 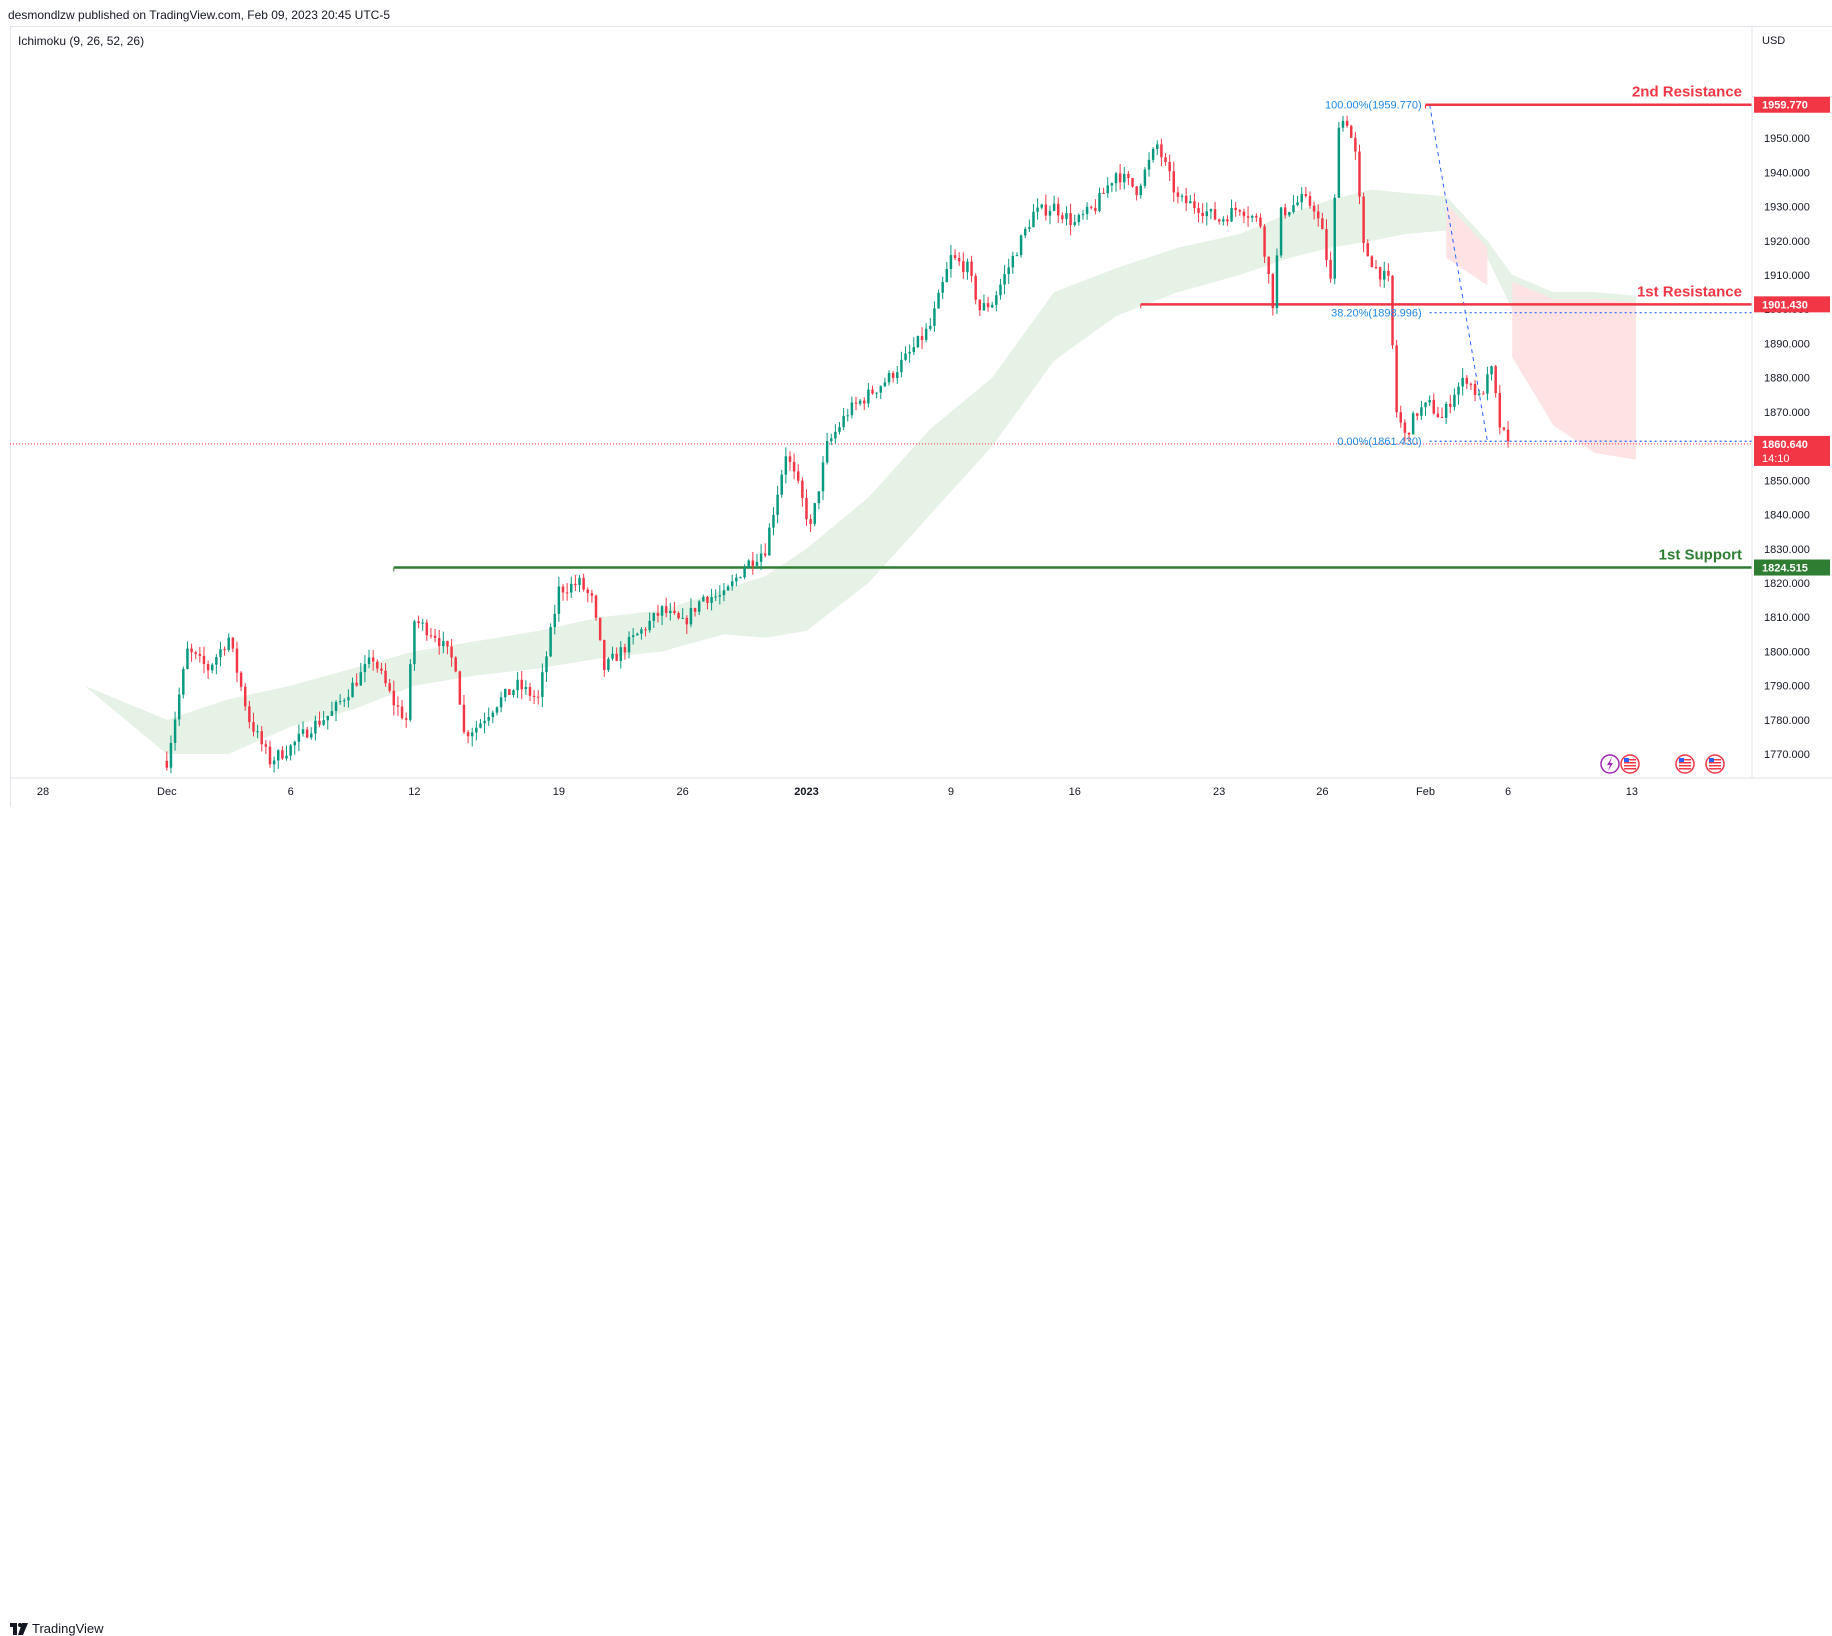 I want to click on economic-events, so click(x=1662, y=764).